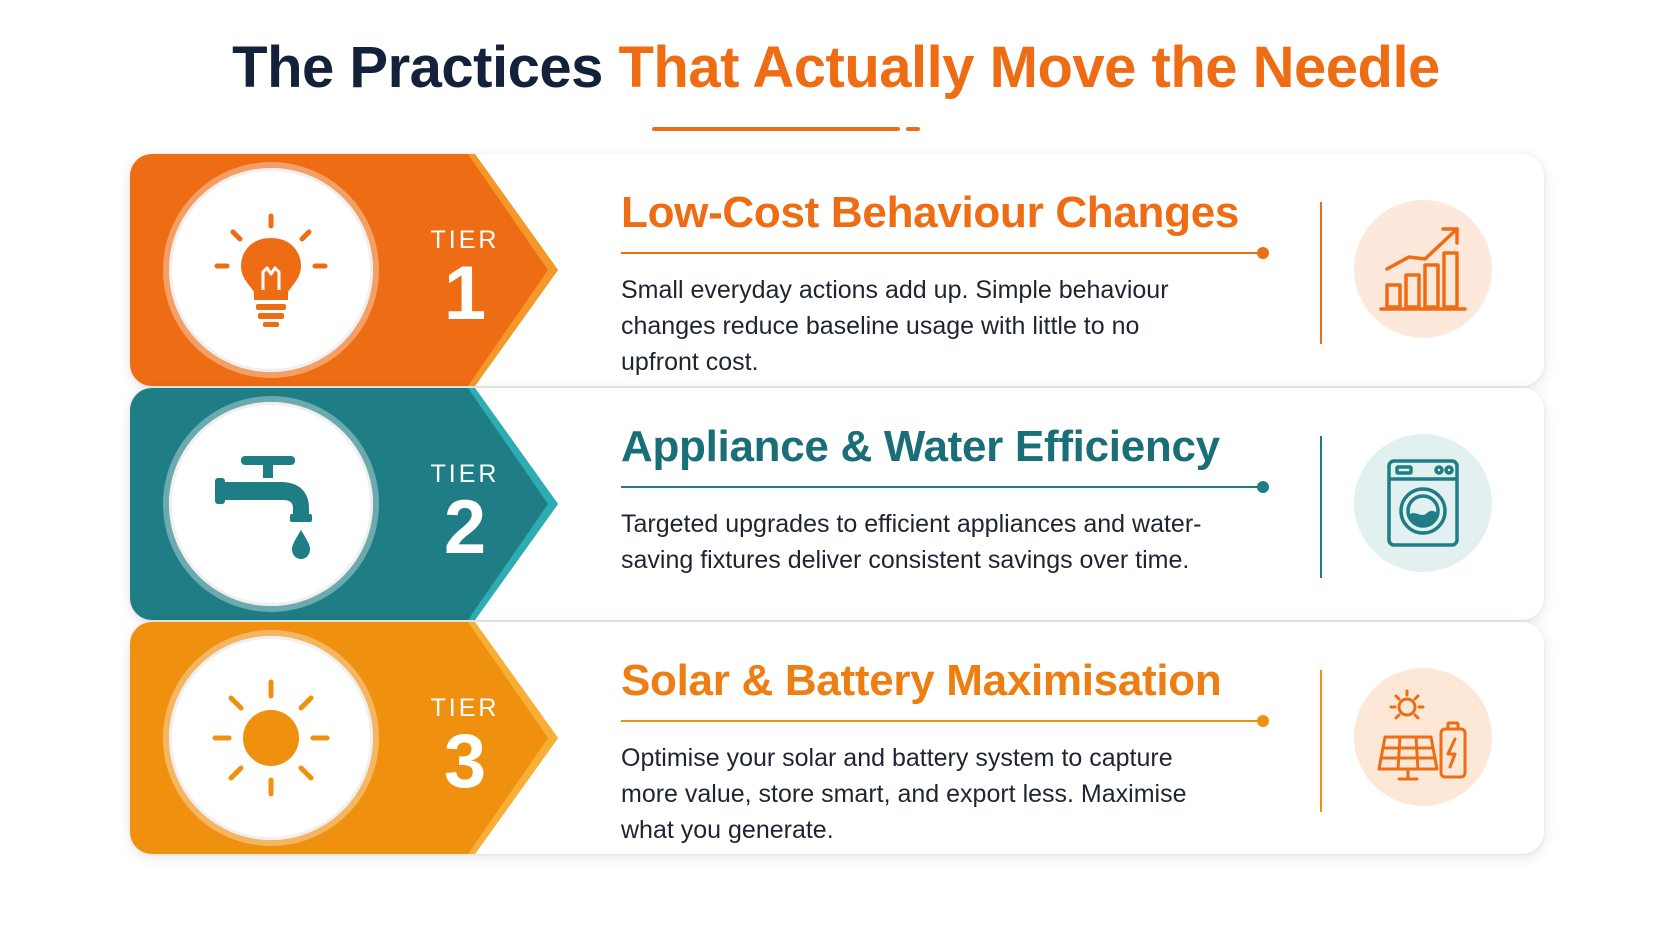 This screenshot has width=1672, height=941. What do you see at coordinates (913, 129) in the screenshot?
I see `title-underline-dash` at bounding box center [913, 129].